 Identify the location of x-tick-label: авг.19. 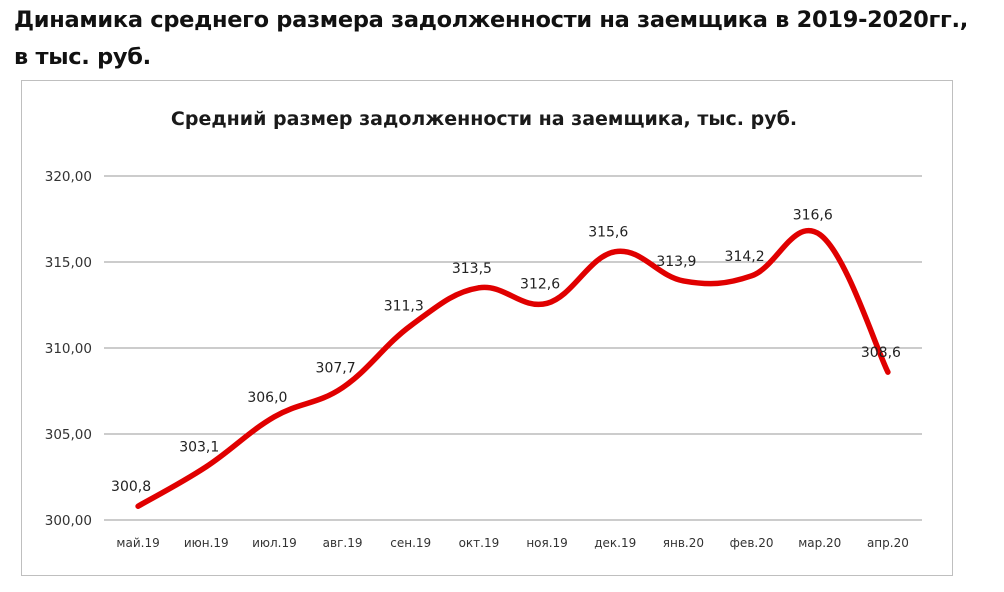
(343, 543).